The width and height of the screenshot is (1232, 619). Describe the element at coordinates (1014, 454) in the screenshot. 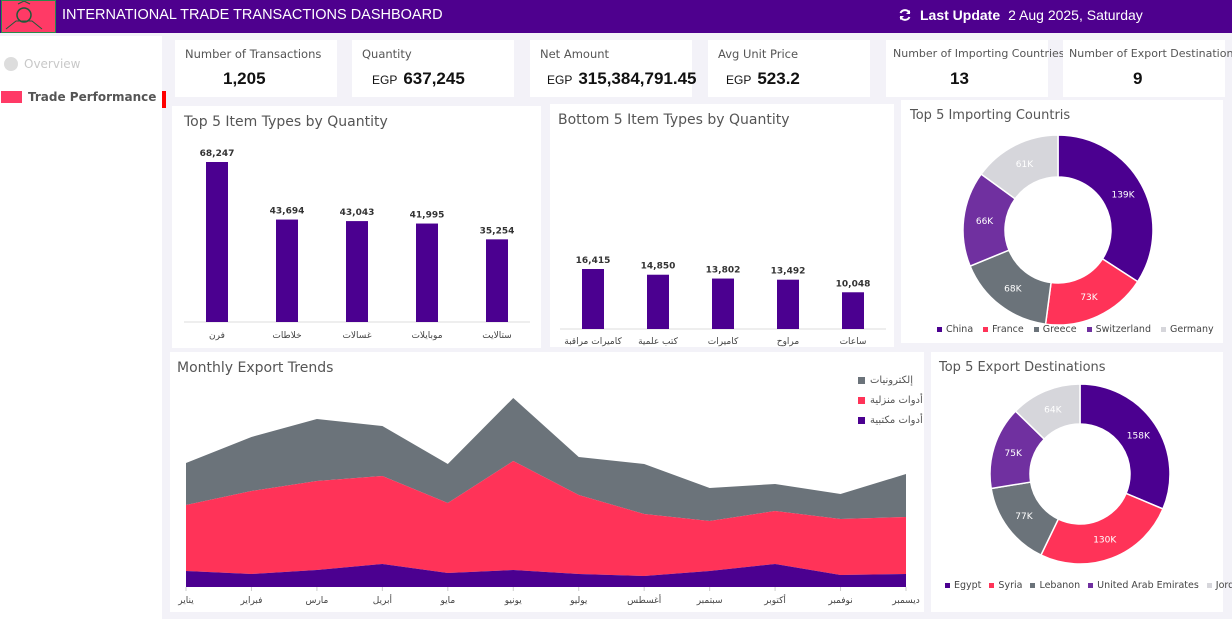

I see `data-label: 75K` at that location.